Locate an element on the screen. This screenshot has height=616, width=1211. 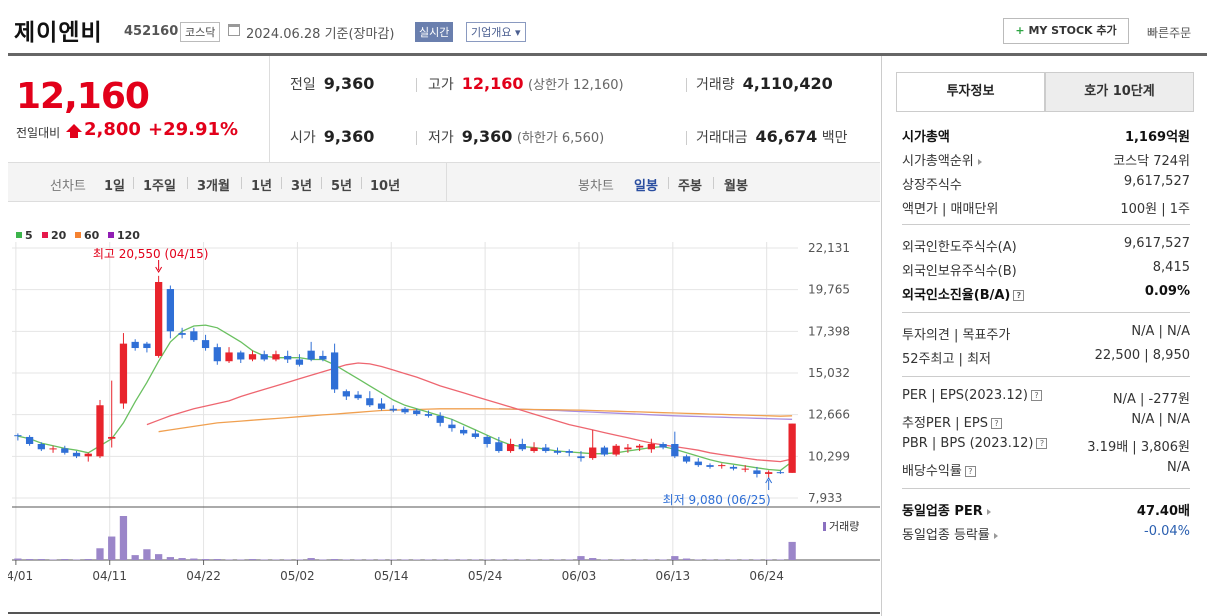
volume: 거래량 4,110,420 is located at coordinates (764, 84).